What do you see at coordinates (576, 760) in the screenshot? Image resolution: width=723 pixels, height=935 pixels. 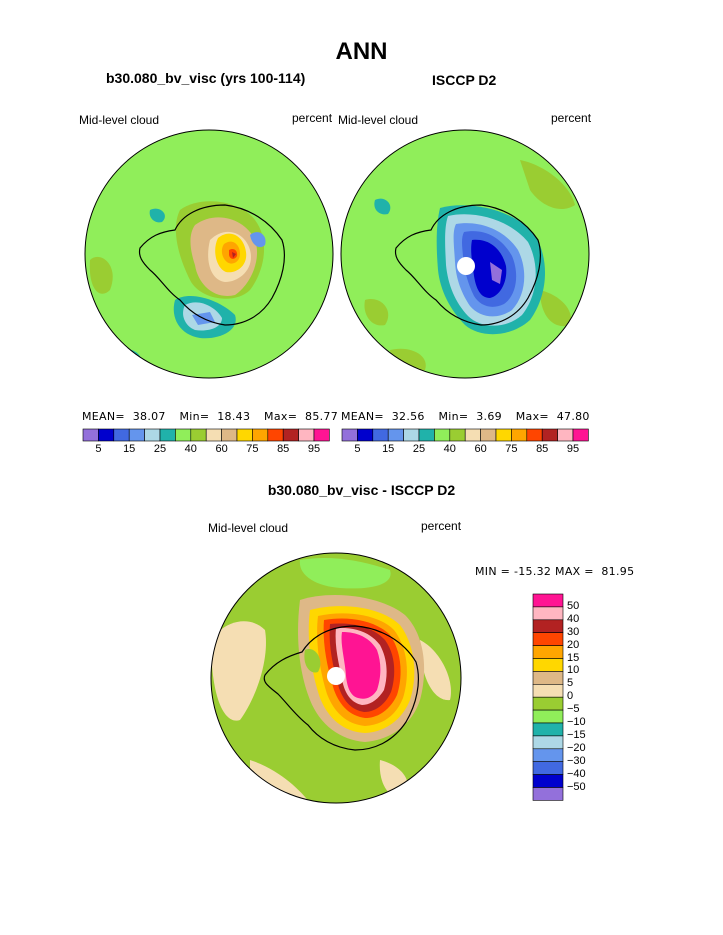 I see `difference-colorbar-tick-label: −30` at bounding box center [576, 760].